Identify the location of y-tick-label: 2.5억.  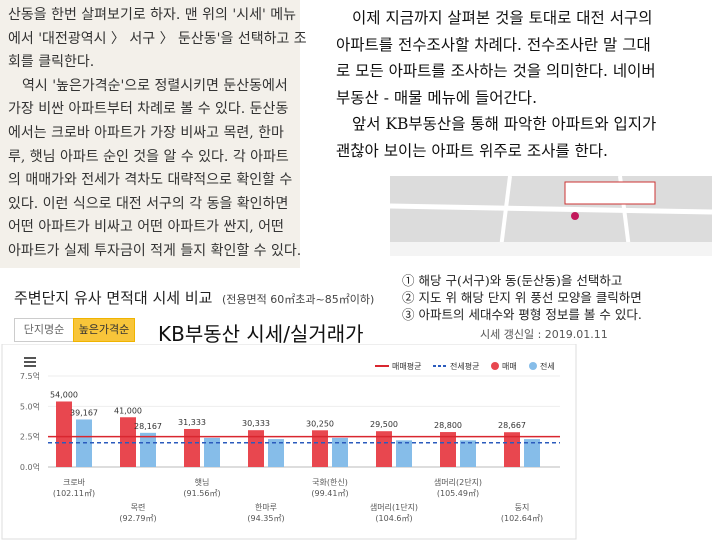
(30, 437).